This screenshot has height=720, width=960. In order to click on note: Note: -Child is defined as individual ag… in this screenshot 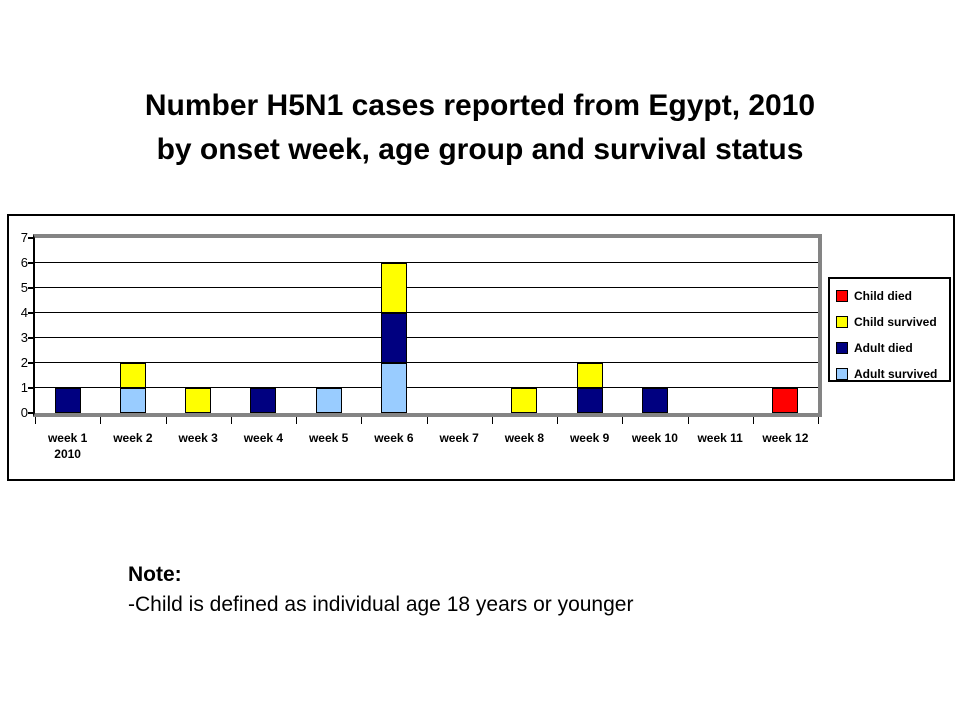, I will do `click(380, 590)`.